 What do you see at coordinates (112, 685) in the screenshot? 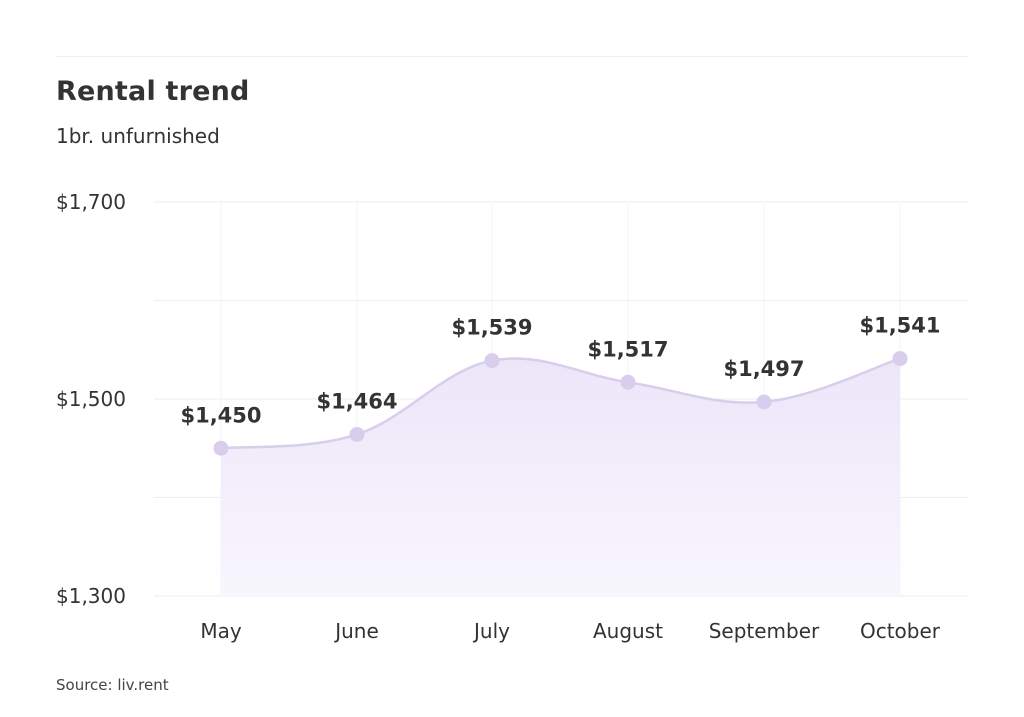
I see `source-note: Source: liv.rent` at bounding box center [112, 685].